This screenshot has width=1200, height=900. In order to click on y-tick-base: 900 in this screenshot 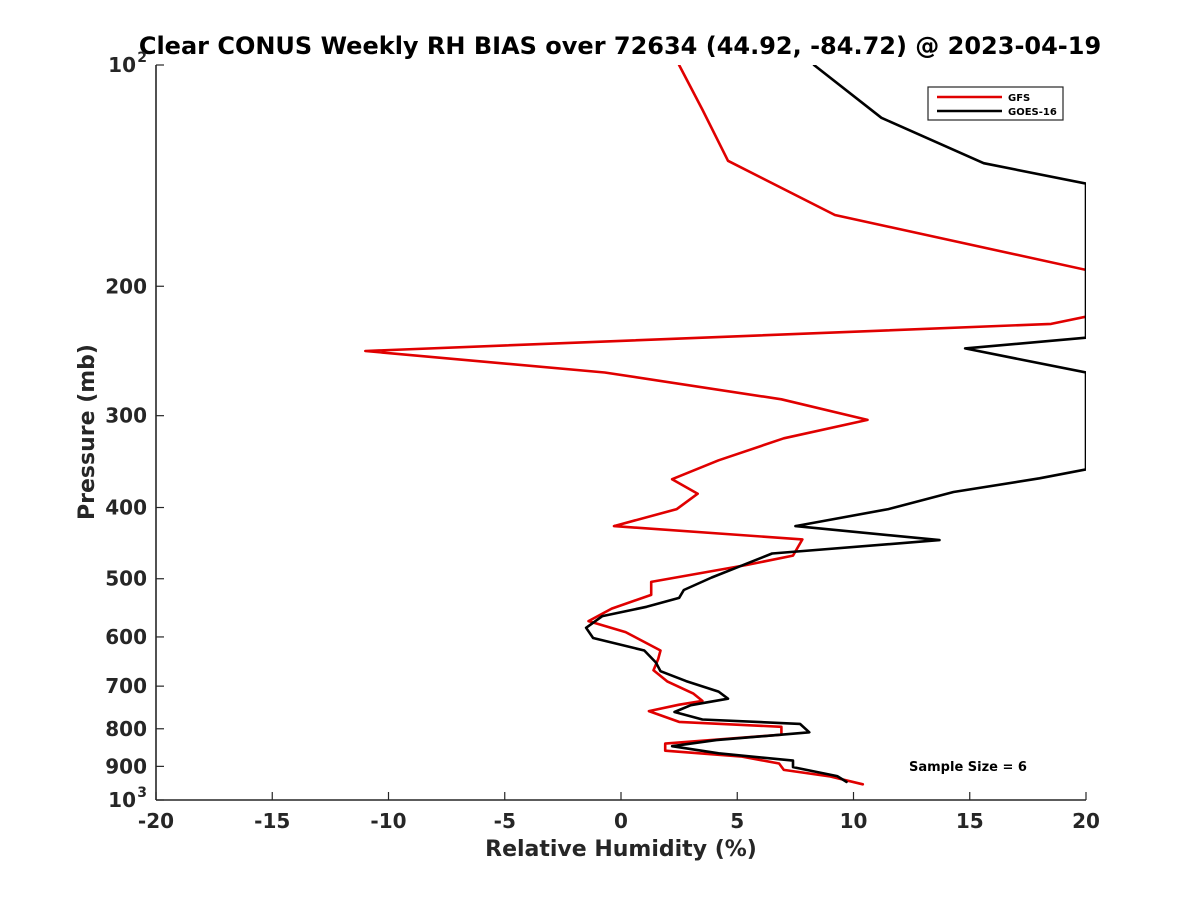, I will do `click(126, 766)`.